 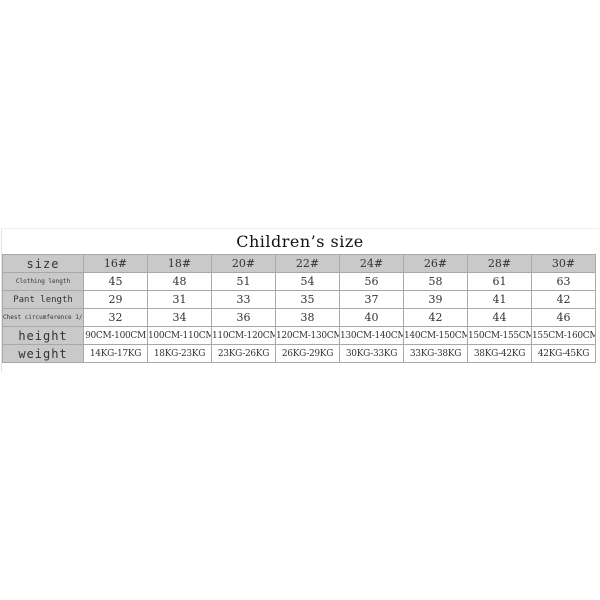 I want to click on row-label: size, so click(x=43, y=263).